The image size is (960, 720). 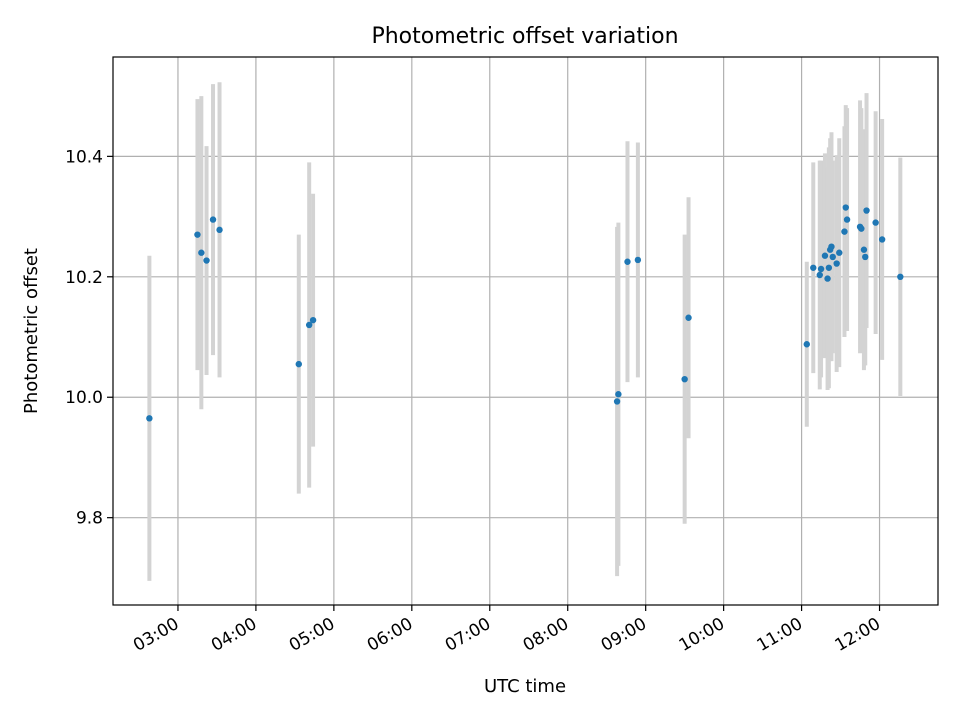 I want to click on y-tick-label: 10.2, so click(x=84, y=278).